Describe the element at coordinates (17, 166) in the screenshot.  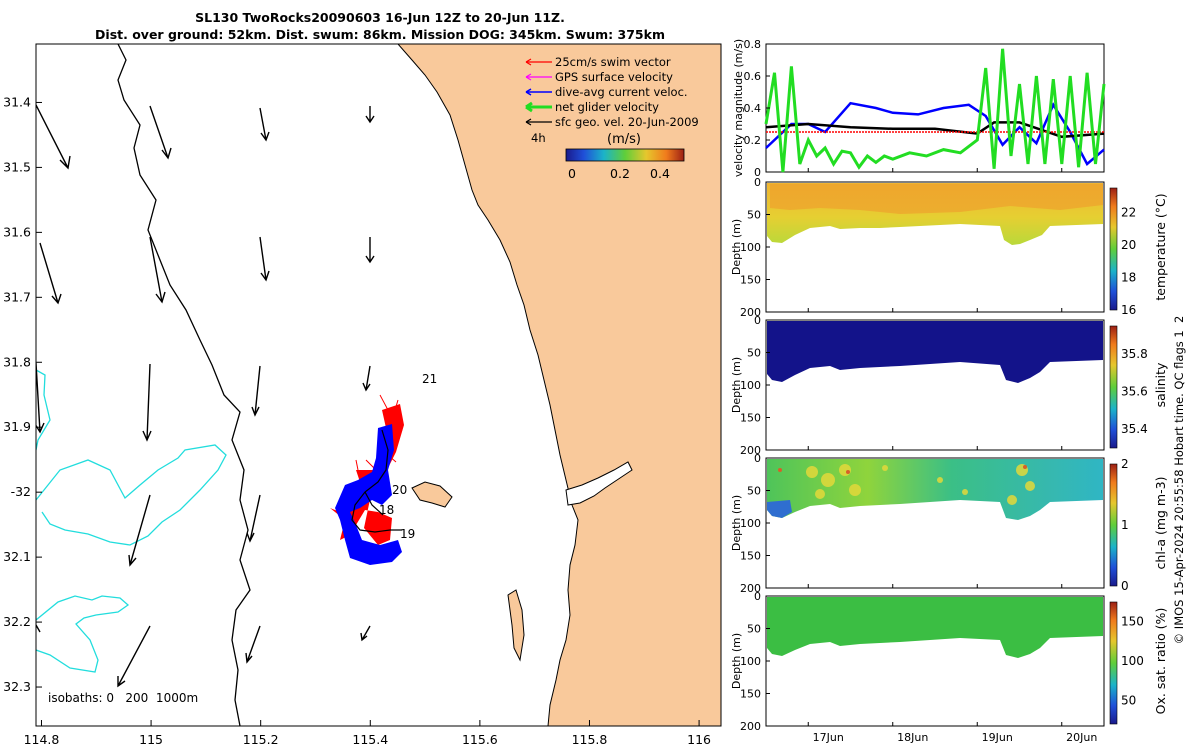
I see `map-ytick-label: 31.5` at that location.